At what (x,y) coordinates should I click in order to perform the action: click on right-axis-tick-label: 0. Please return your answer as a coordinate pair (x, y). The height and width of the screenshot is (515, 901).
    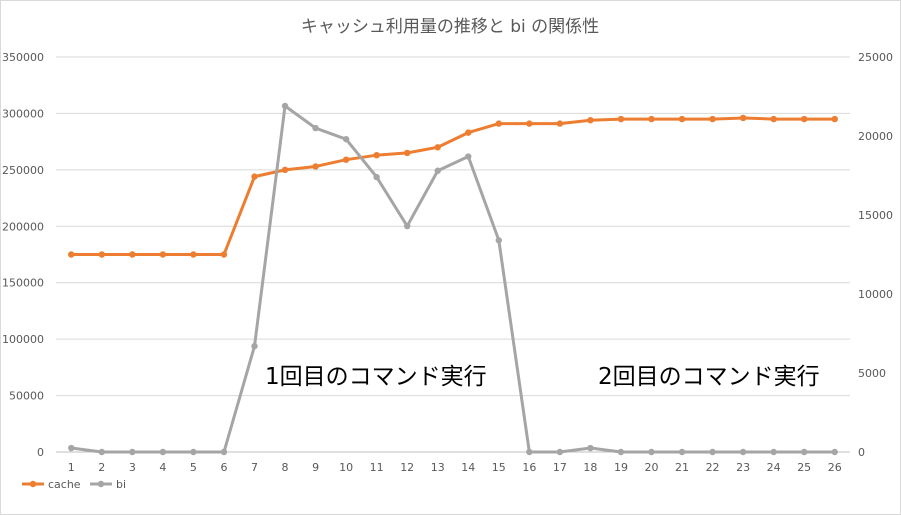
    Looking at the image, I should click on (861, 452).